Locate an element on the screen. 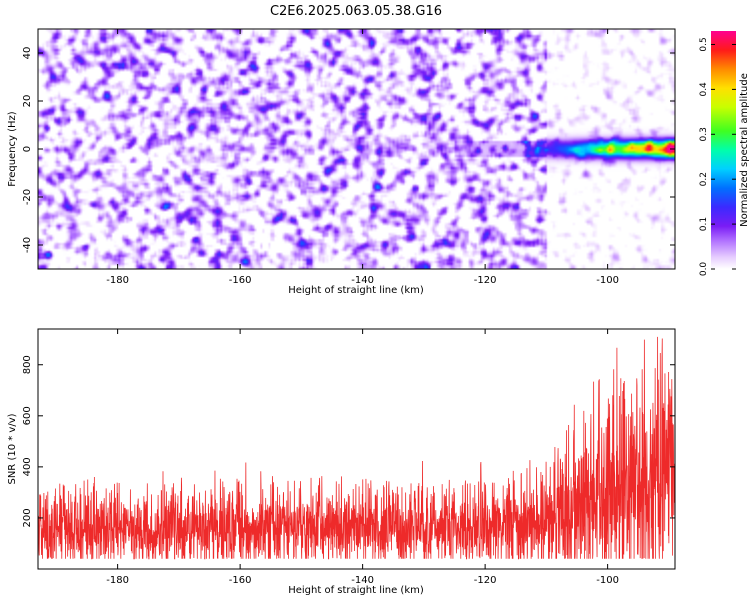  spectrogram-x-tick-label: -140 is located at coordinates (362, 280).